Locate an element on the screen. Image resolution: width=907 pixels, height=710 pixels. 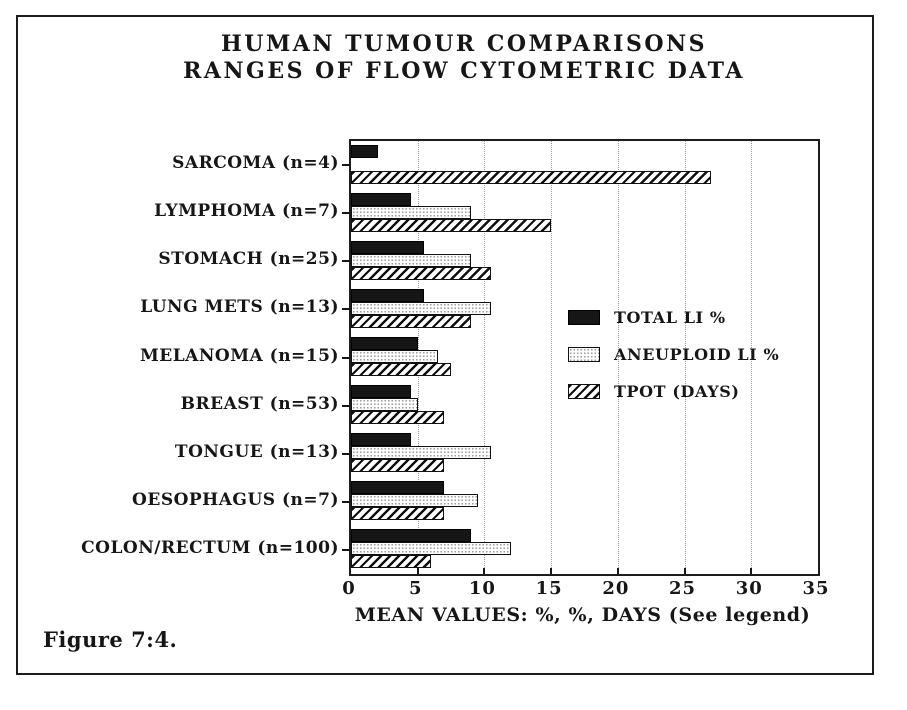
category-label-breast-n-53: BREAST (n=53) is located at coordinates (259, 403).